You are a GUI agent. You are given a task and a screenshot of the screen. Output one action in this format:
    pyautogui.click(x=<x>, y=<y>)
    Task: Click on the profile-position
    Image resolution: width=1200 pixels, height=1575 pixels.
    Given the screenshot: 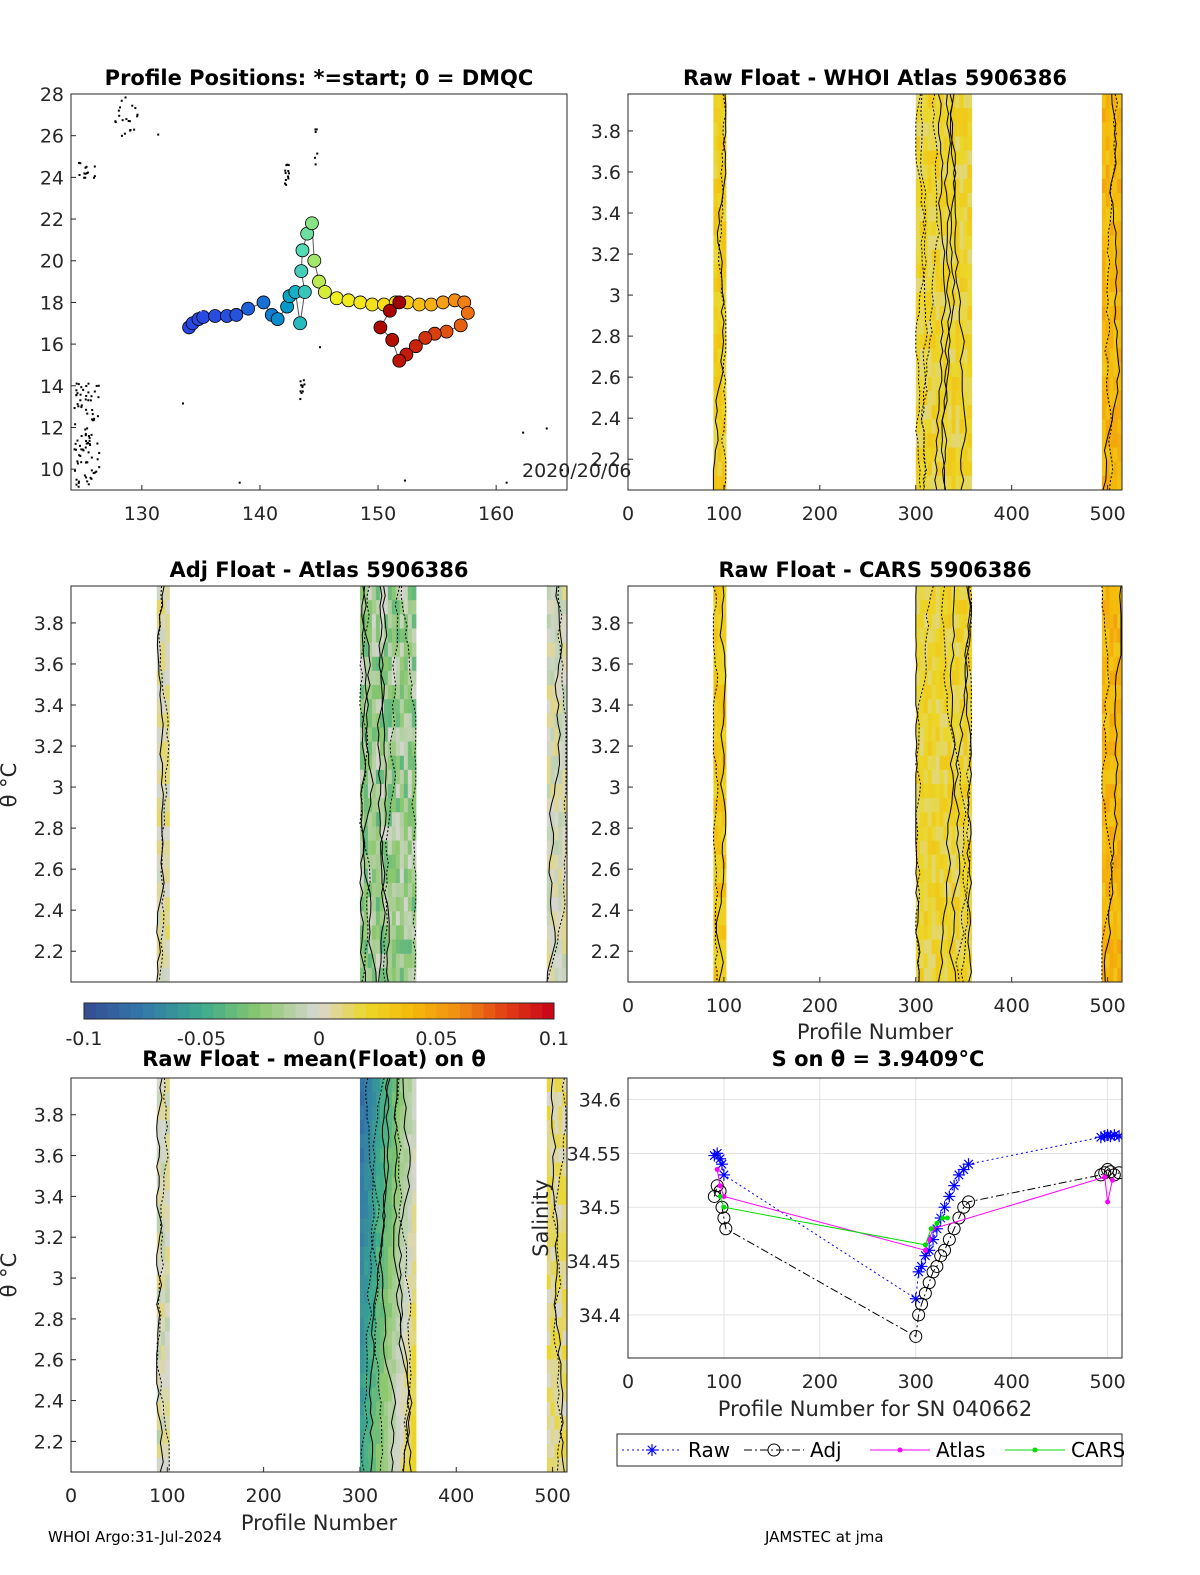 What is the action you would take?
    pyautogui.click(x=348, y=300)
    